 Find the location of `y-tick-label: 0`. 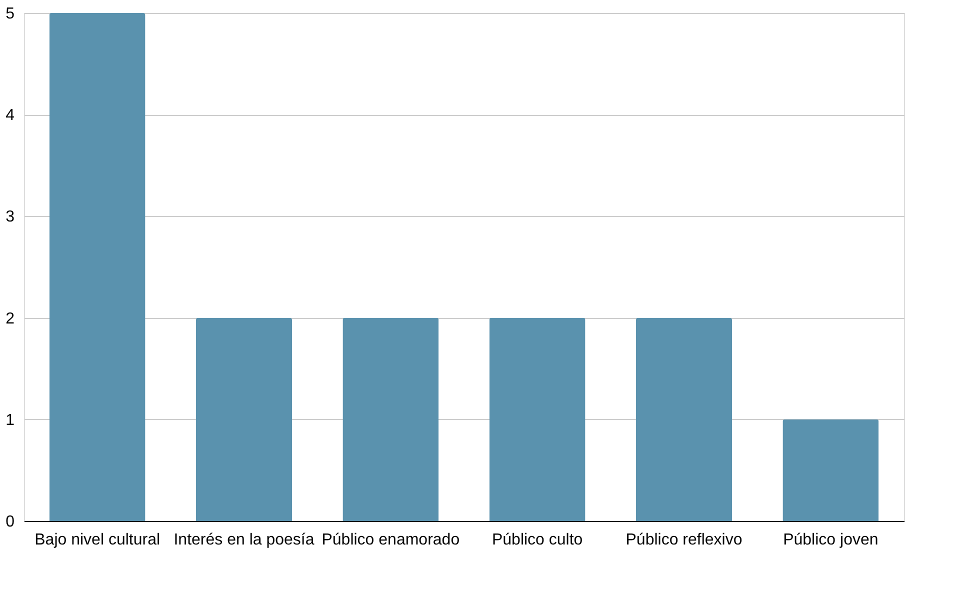

y-tick-label: 0 is located at coordinates (10, 522).